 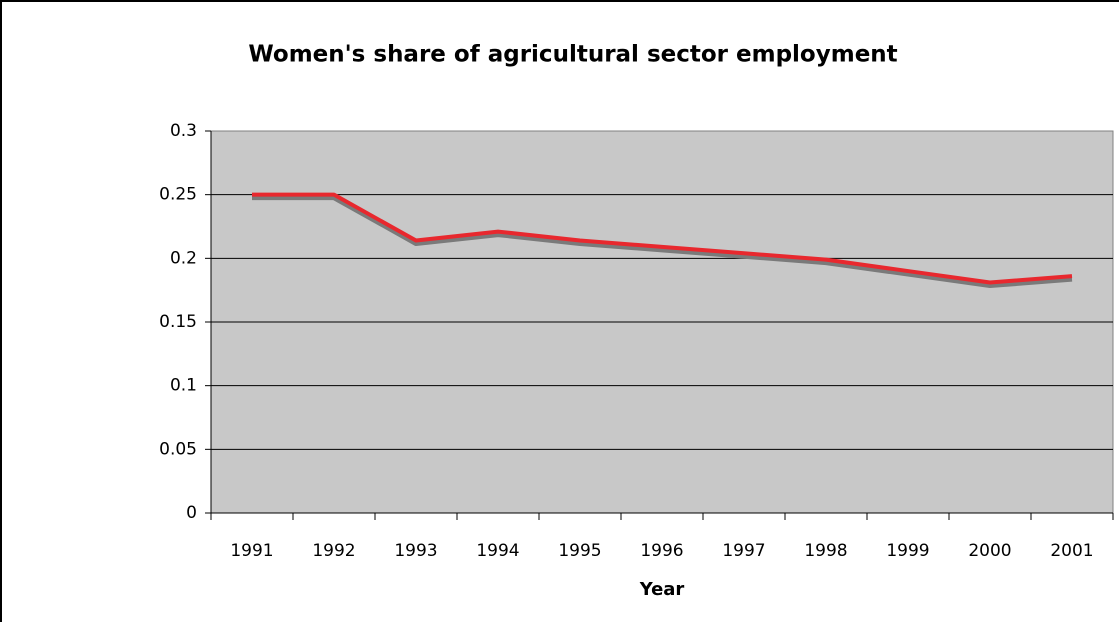 I want to click on x-tick-label: 1994, so click(x=497, y=551).